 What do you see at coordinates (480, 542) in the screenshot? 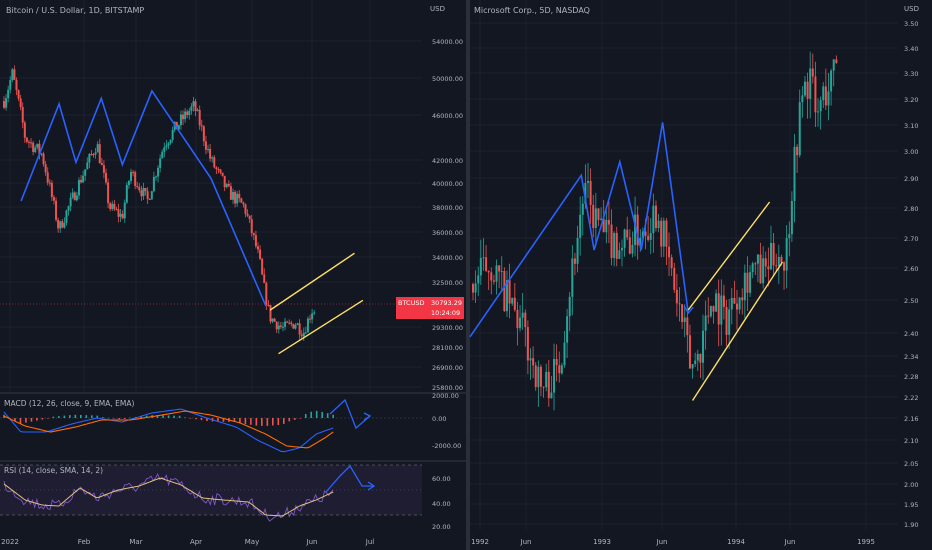
I see `msft-x-tick: 1992` at bounding box center [480, 542].